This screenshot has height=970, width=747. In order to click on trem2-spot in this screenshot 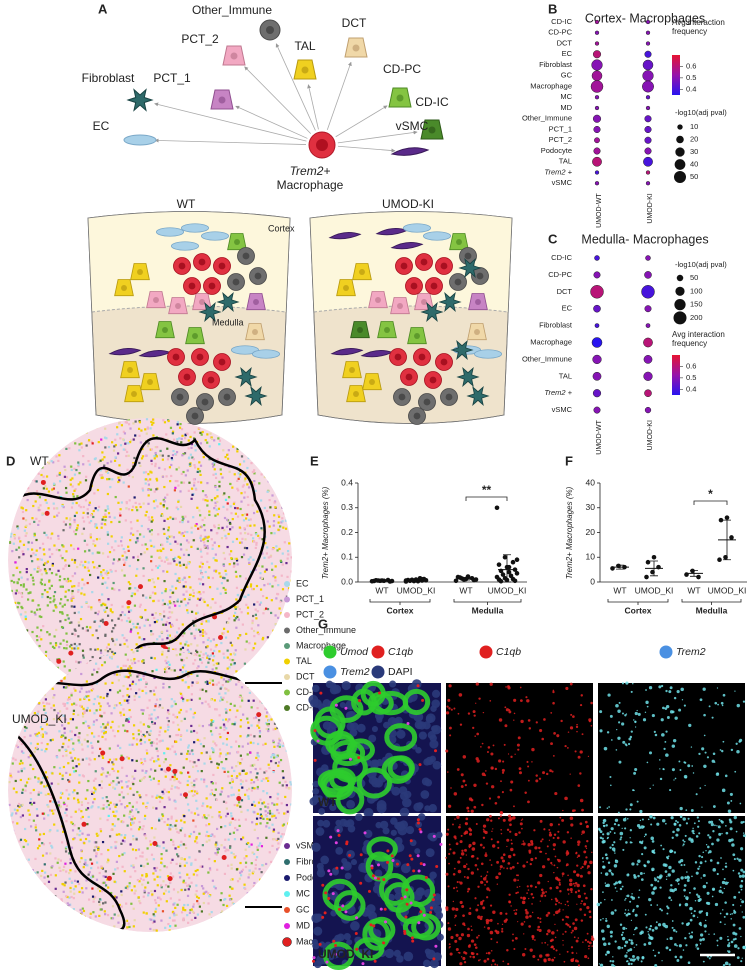, I will do `click(129, 603)`.